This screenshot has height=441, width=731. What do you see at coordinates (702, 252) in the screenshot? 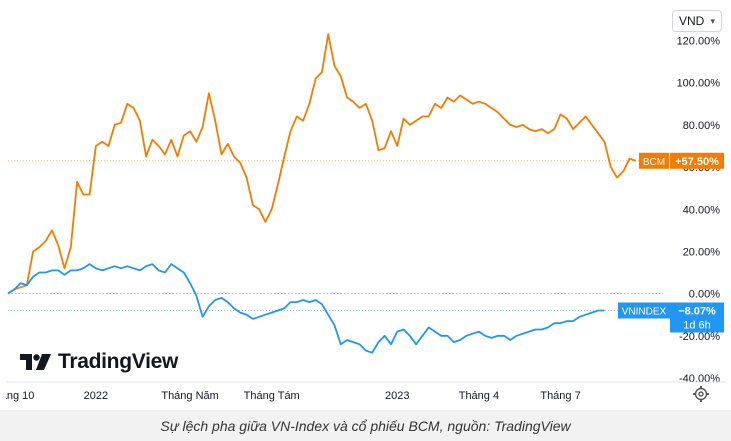
I see `y-tick-label: 20.00%` at bounding box center [702, 252].